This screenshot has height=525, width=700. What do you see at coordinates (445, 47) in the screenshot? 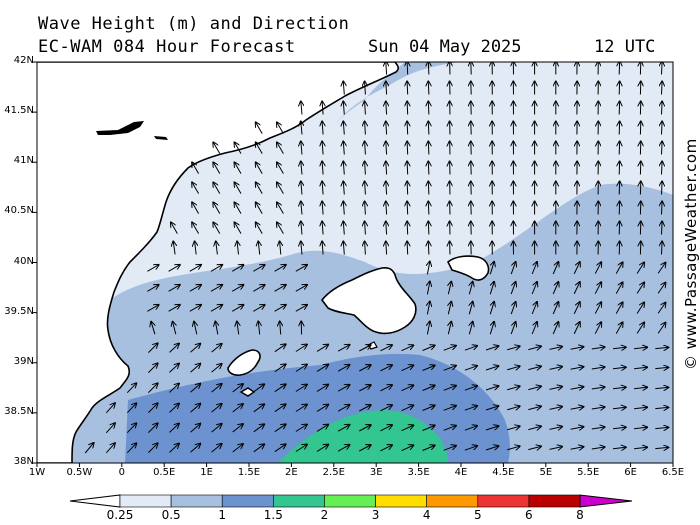
I see `forecast-date: Sun 04 May 2025` at bounding box center [445, 47].